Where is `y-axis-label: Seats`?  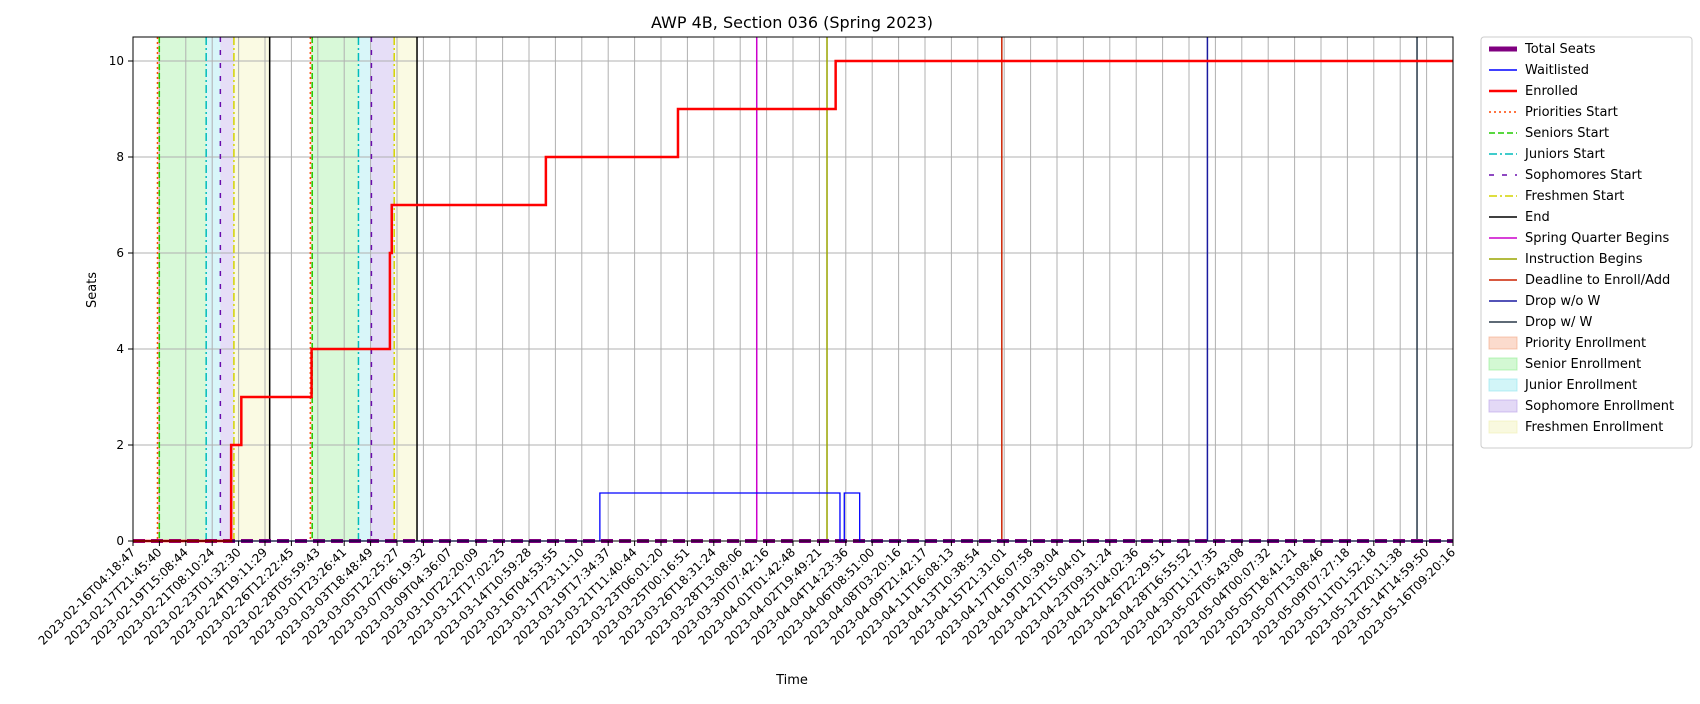
y-axis-label: Seats is located at coordinates (92, 290).